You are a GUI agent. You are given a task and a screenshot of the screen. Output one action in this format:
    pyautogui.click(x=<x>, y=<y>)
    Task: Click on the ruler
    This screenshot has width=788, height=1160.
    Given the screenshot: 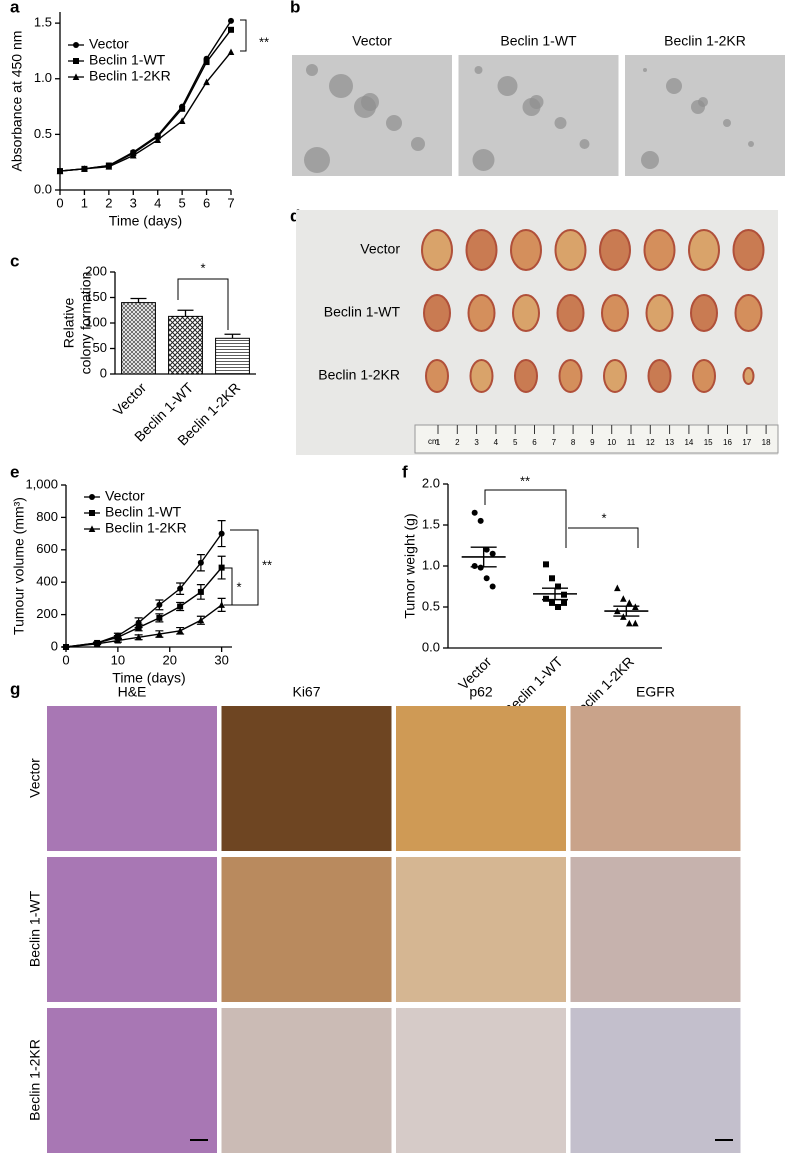 What is the action you would take?
    pyautogui.click(x=596, y=439)
    